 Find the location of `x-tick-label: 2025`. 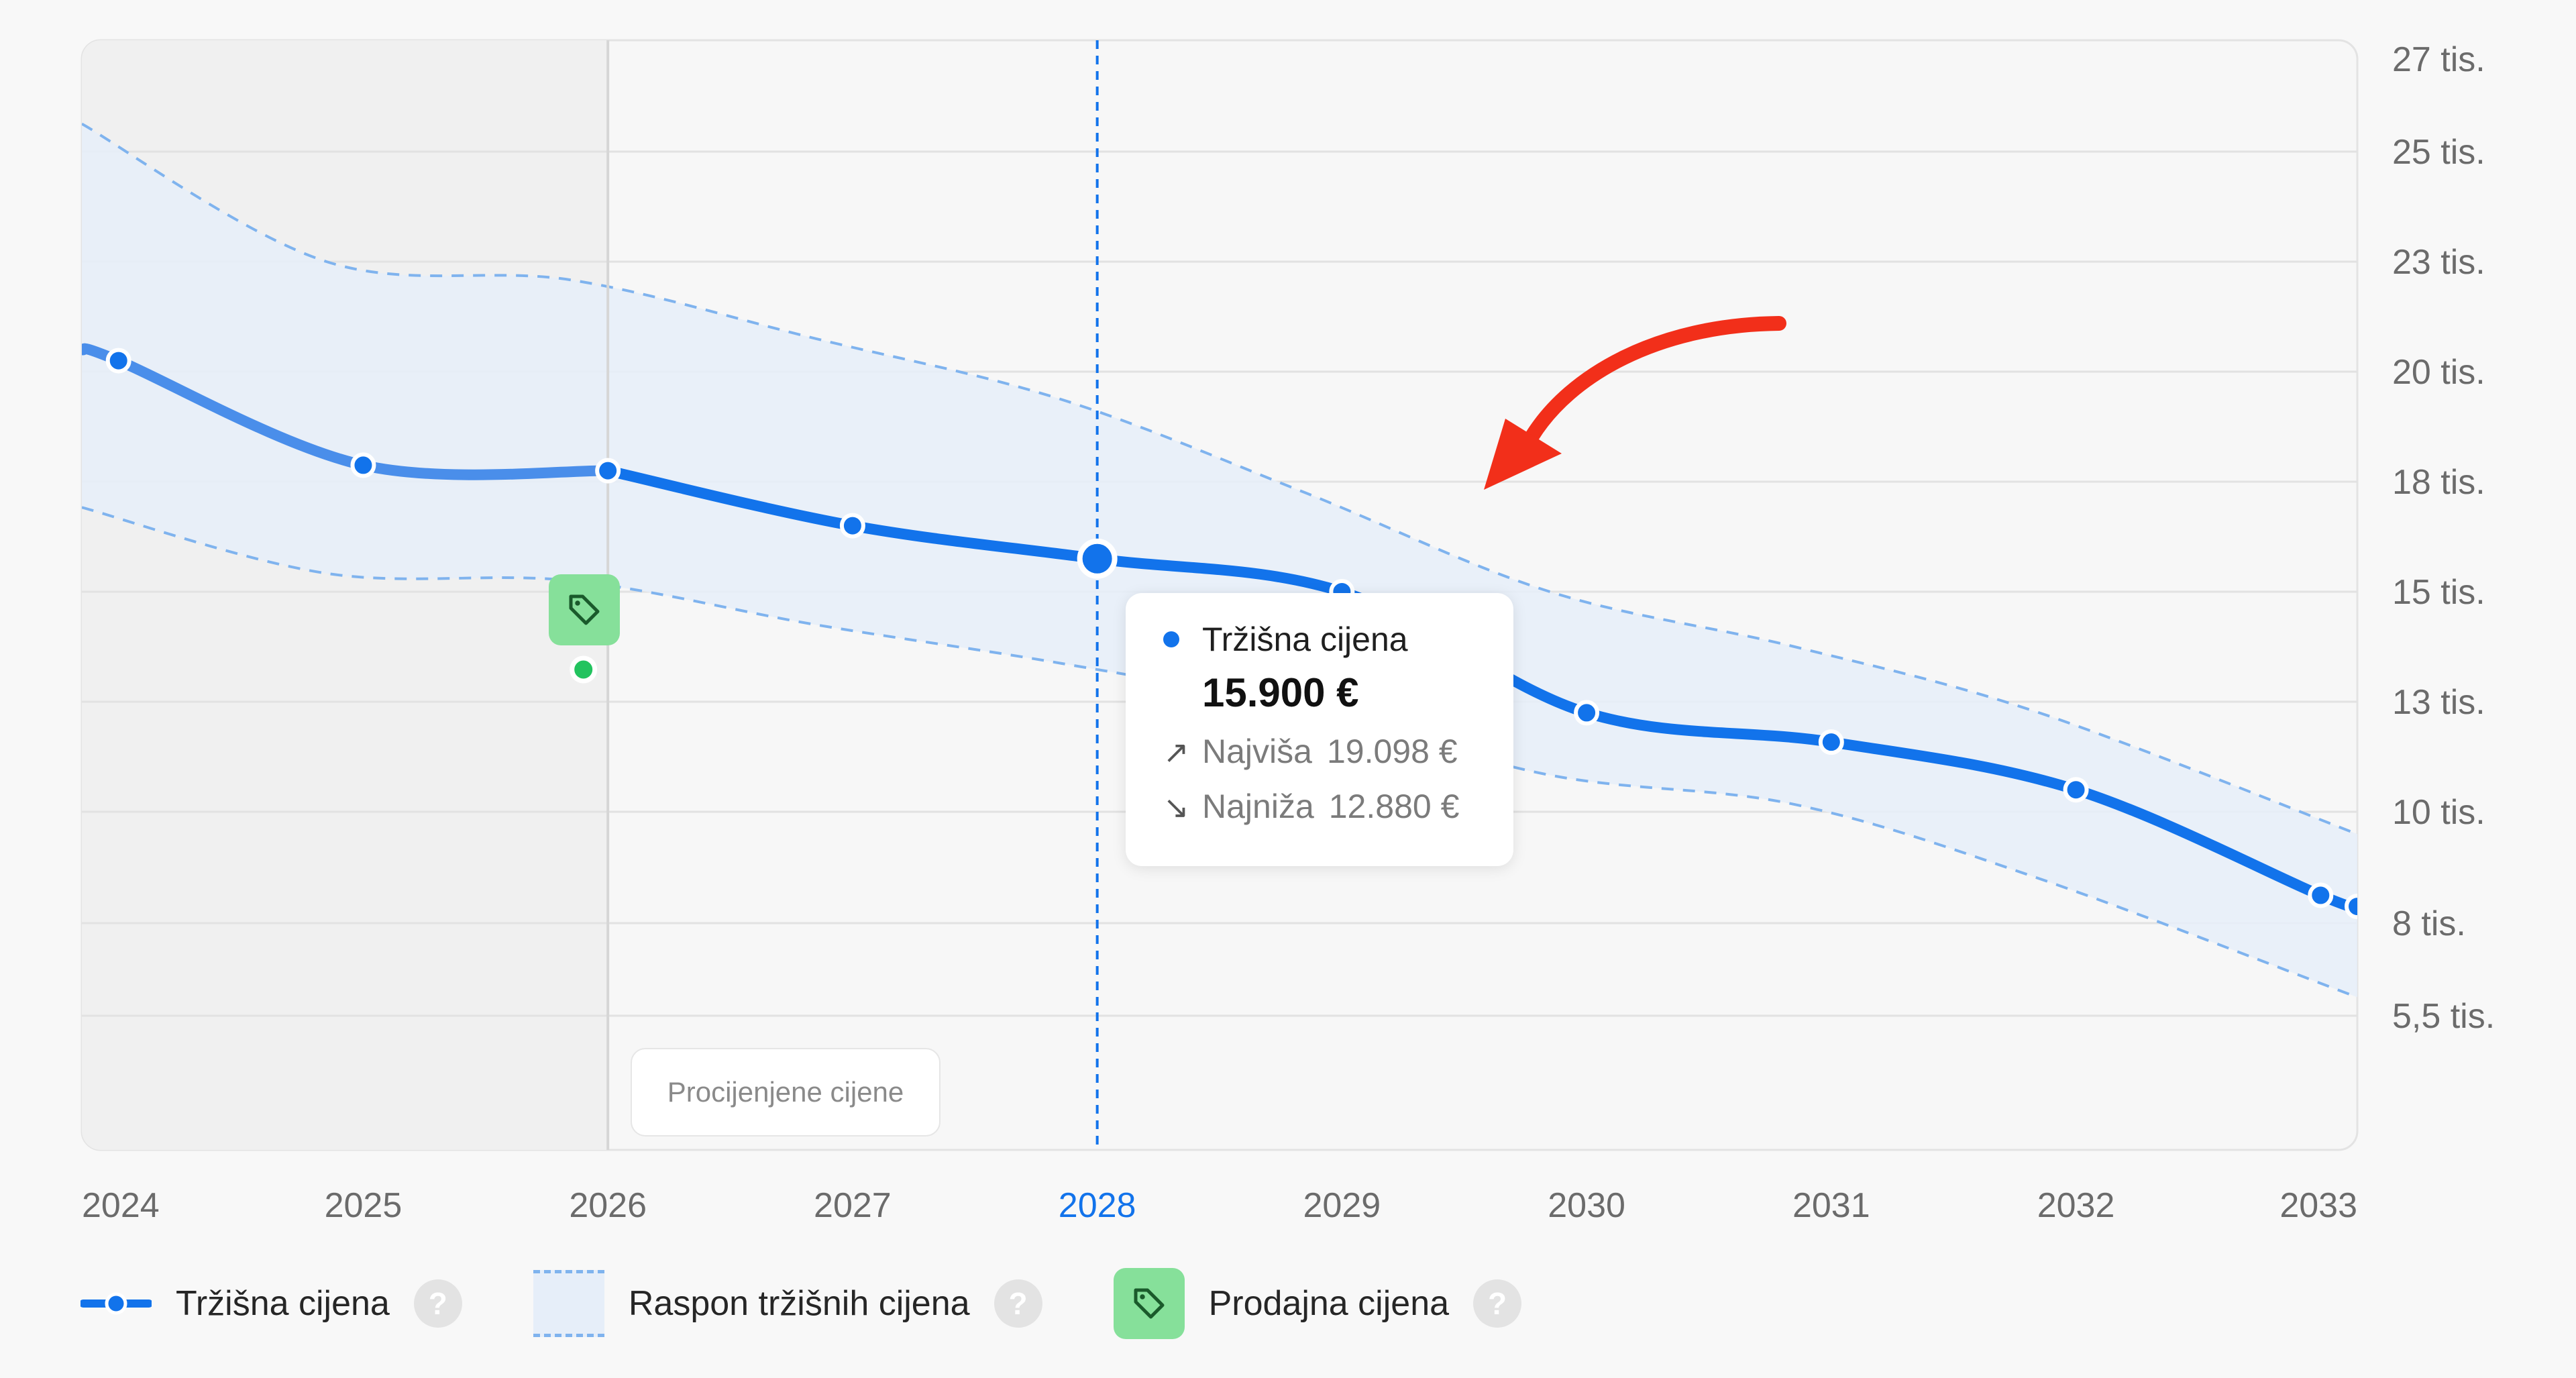

x-tick-label: 2025 is located at coordinates (363, 1205).